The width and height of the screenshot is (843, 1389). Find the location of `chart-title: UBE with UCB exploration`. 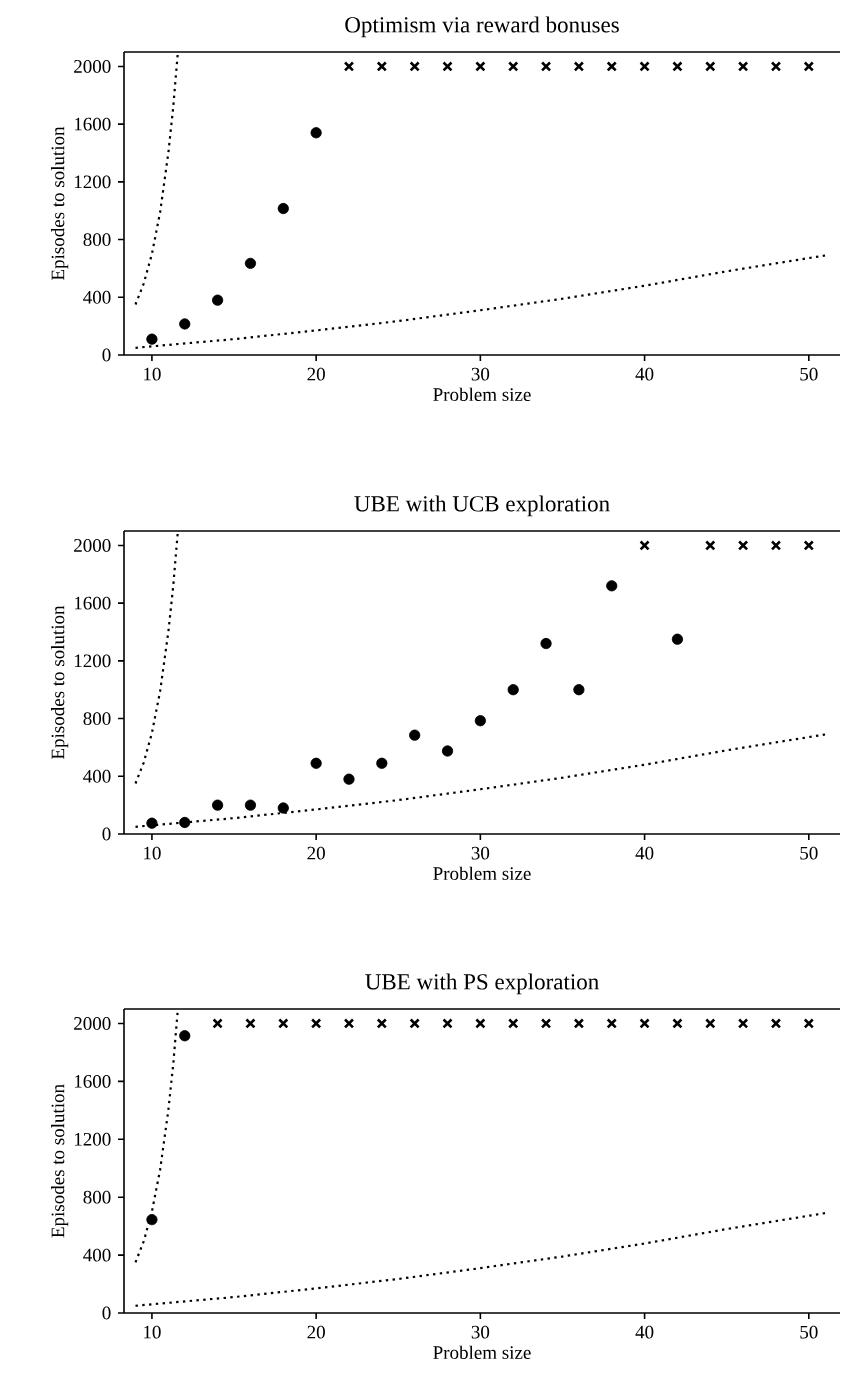

chart-title: UBE with UCB exploration is located at coordinates (482, 506).